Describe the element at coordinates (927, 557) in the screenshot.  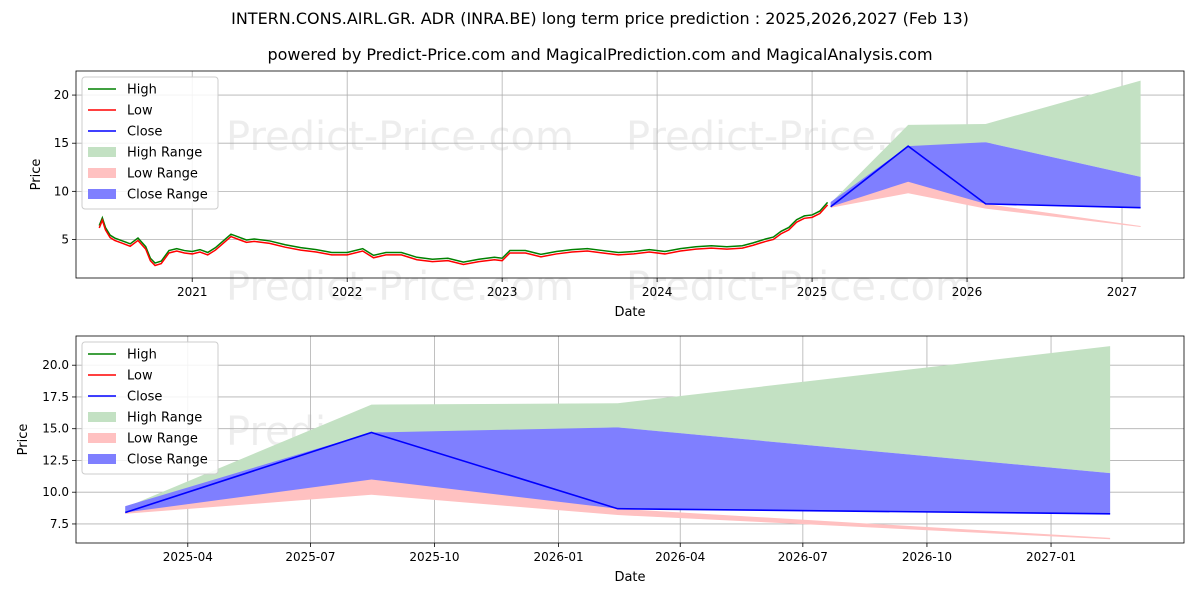
I see `x-tick-label: 2026-10` at that location.